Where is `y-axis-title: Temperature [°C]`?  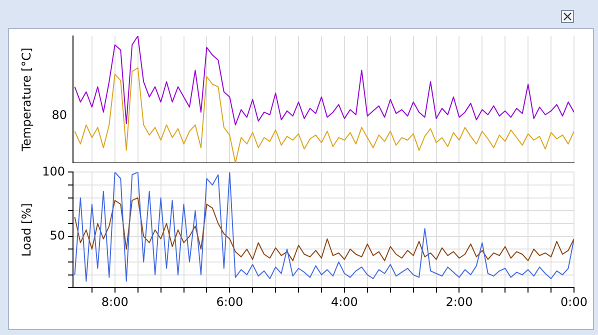 y-axis-title: Temperature [°C] is located at coordinates (26, 100).